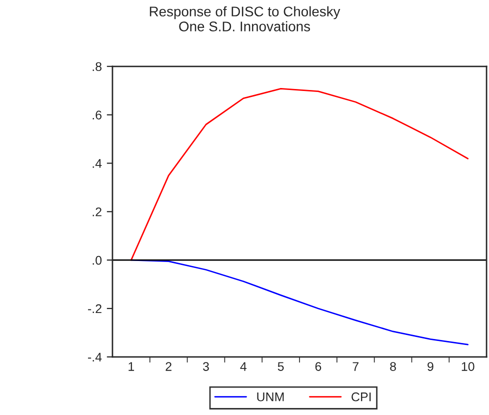 The width and height of the screenshot is (489, 415). Describe the element at coordinates (281, 366) in the screenshot. I see `x-tick-label: 5` at that location.